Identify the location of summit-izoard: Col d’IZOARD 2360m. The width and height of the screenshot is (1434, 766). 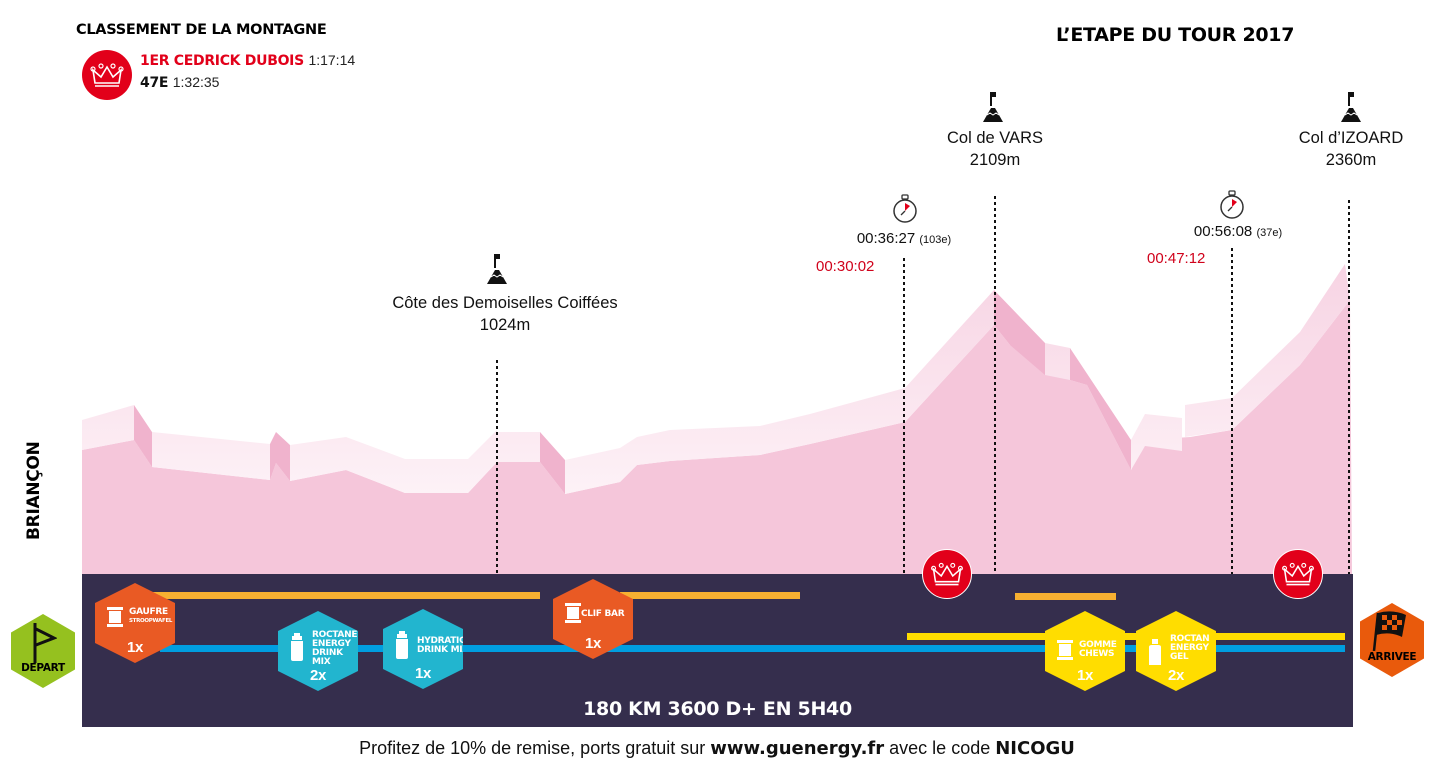
(1351, 149).